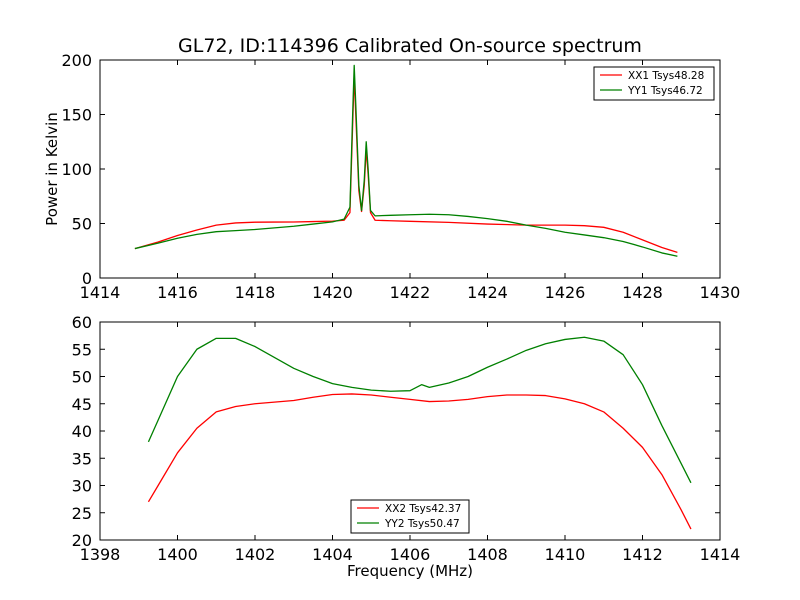  I want to click on x-tick-label: 1430, so click(720, 292).